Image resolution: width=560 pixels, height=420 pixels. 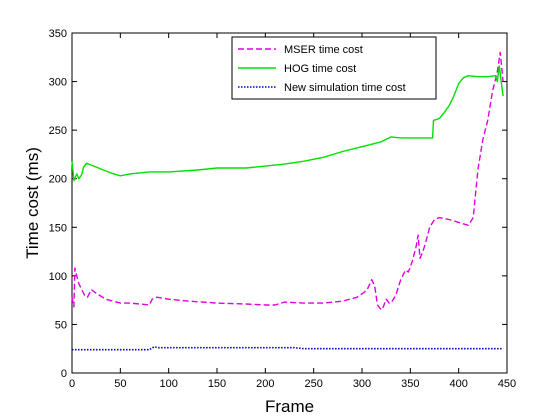 I want to click on y-tick-label: 100, so click(x=58, y=277).